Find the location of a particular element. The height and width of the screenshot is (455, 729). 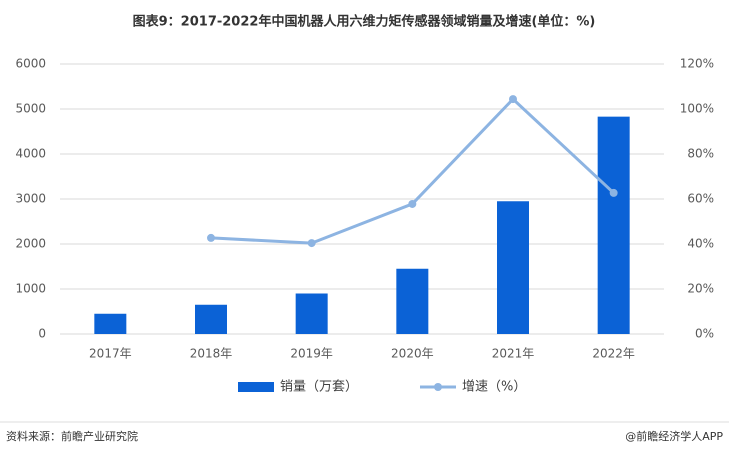

y-tick-label: 6000 is located at coordinates (30, 64).